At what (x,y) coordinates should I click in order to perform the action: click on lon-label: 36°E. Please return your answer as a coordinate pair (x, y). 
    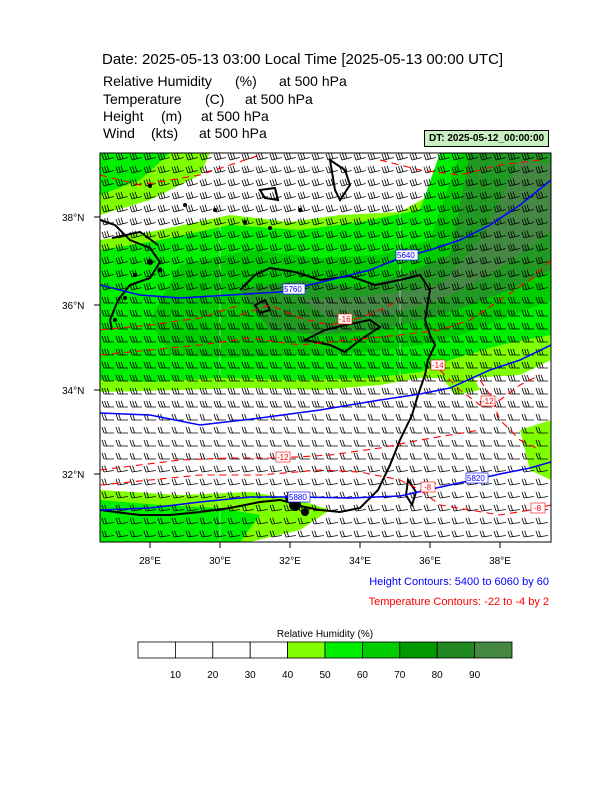
    Looking at the image, I should click on (430, 561).